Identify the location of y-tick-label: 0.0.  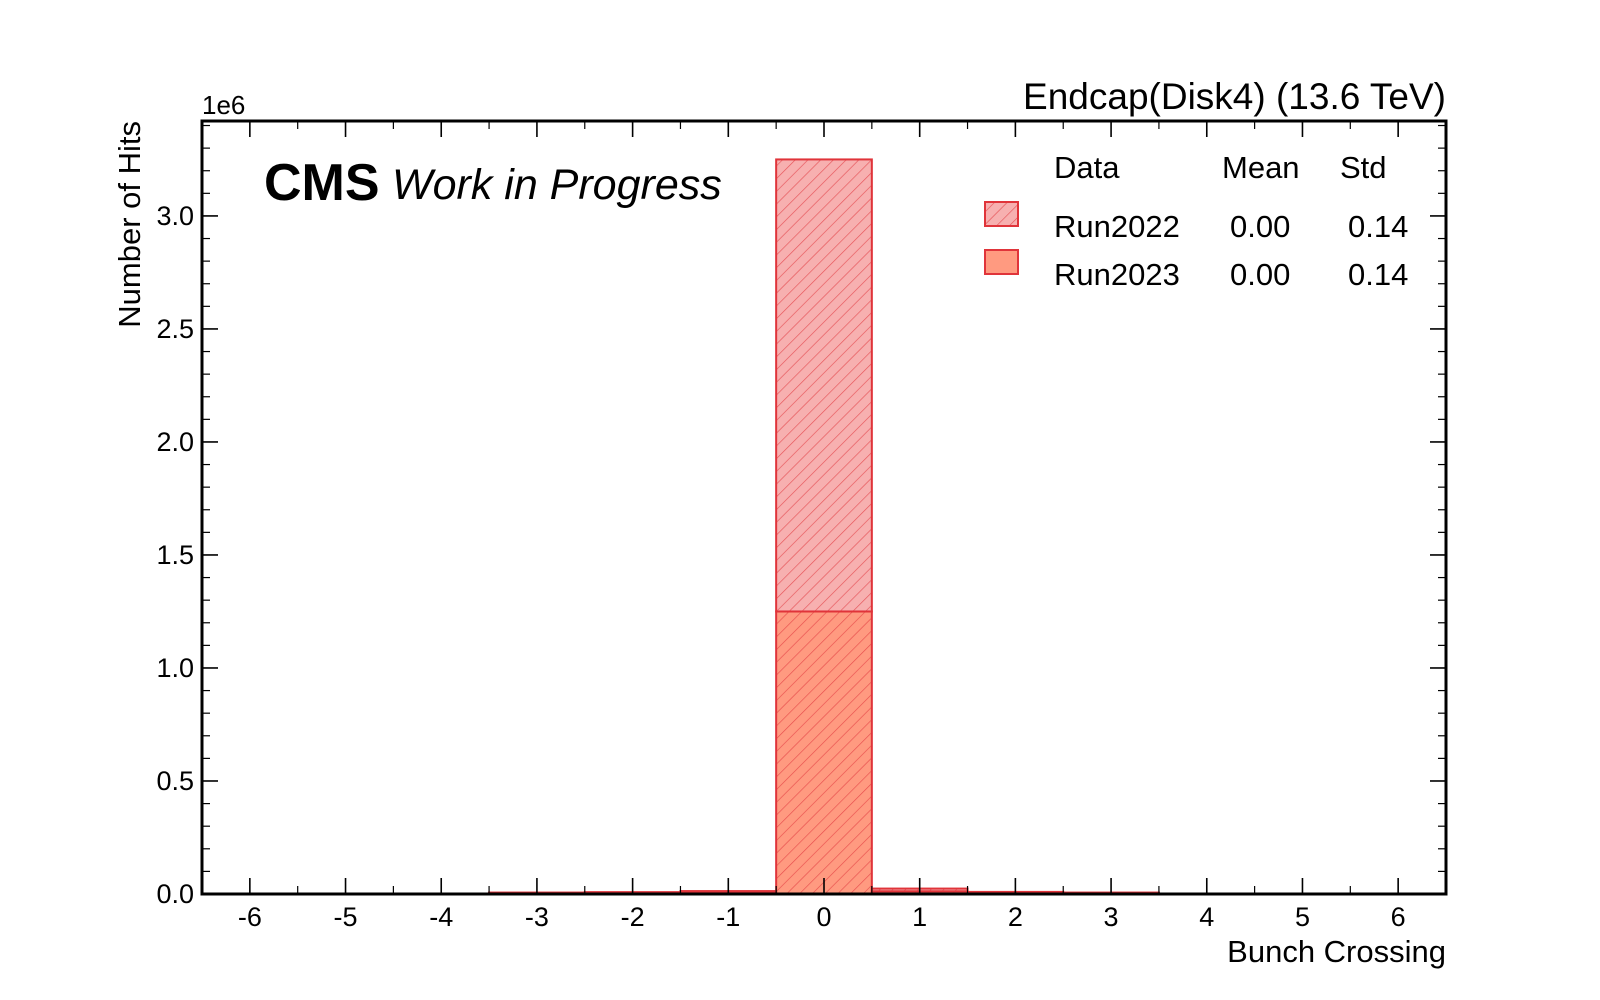
(175, 894).